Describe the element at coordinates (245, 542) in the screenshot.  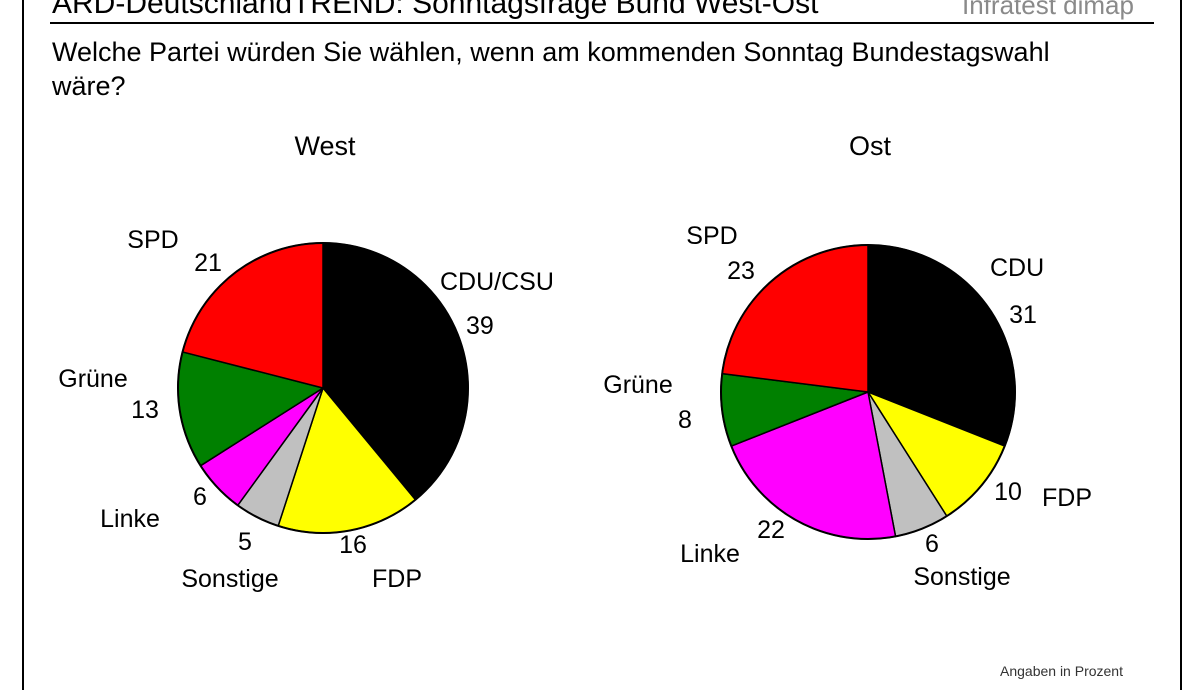
I see `value-label: 5` at that location.